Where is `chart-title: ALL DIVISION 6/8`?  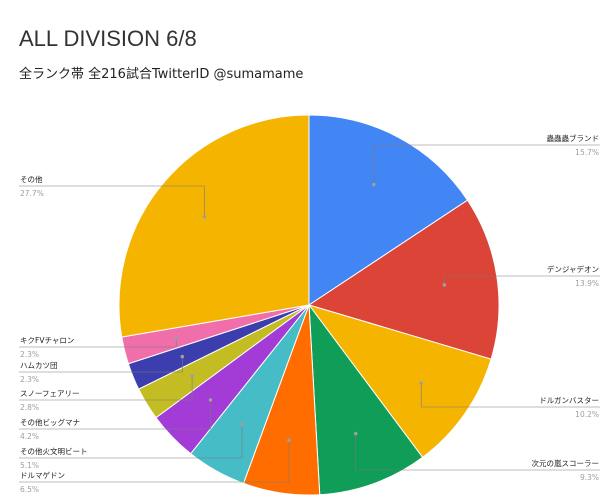
chart-title: ALL DIVISION 6/8 is located at coordinates (108, 38).